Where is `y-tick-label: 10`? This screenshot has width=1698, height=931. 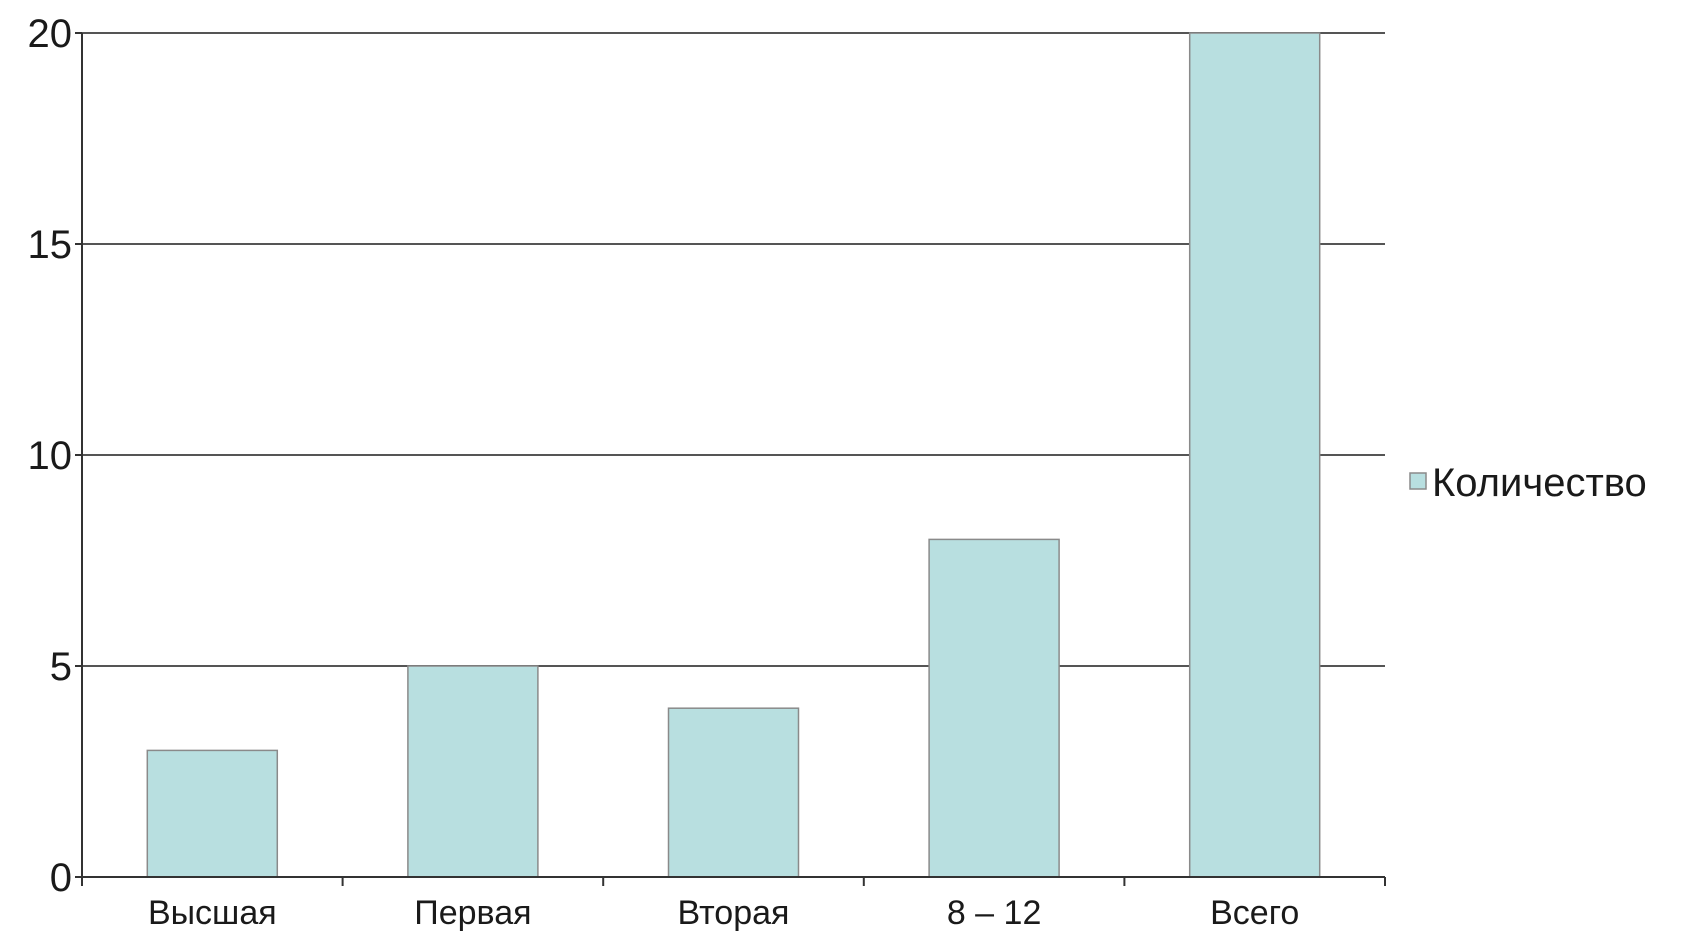
y-tick-label: 10 is located at coordinates (50, 456).